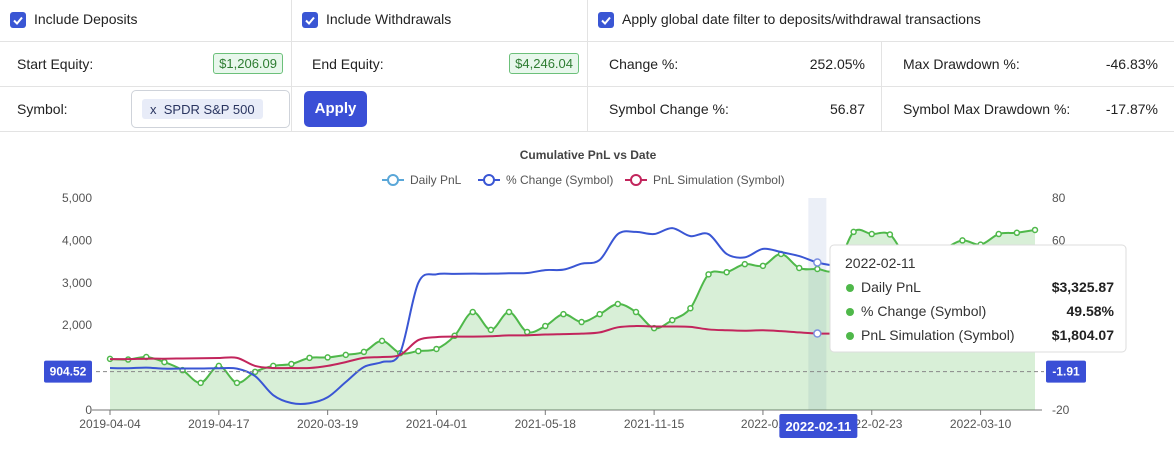 This screenshot has height=466, width=1174. What do you see at coordinates (1131, 64) in the screenshot?
I see `stat-value: -46.83%` at bounding box center [1131, 64].